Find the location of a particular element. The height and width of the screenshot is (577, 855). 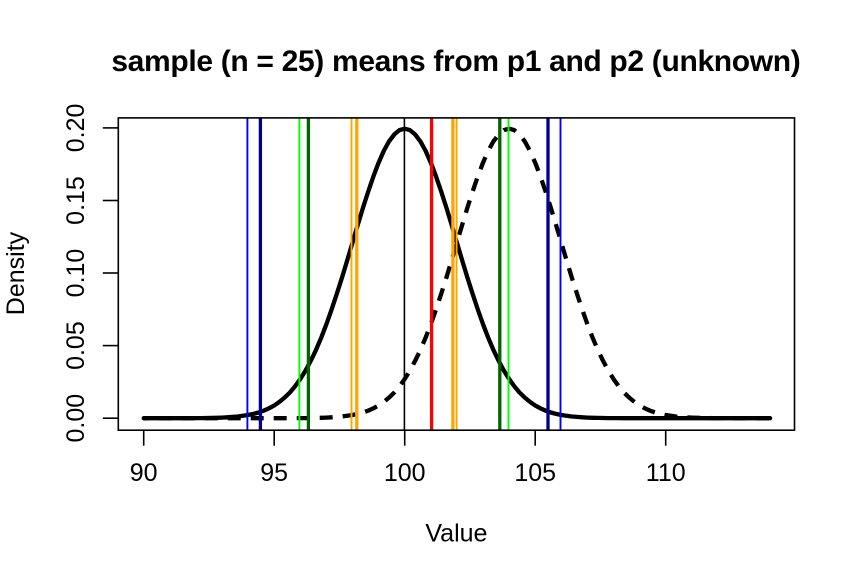

svg-text: 100 is located at coordinates (405, 473).